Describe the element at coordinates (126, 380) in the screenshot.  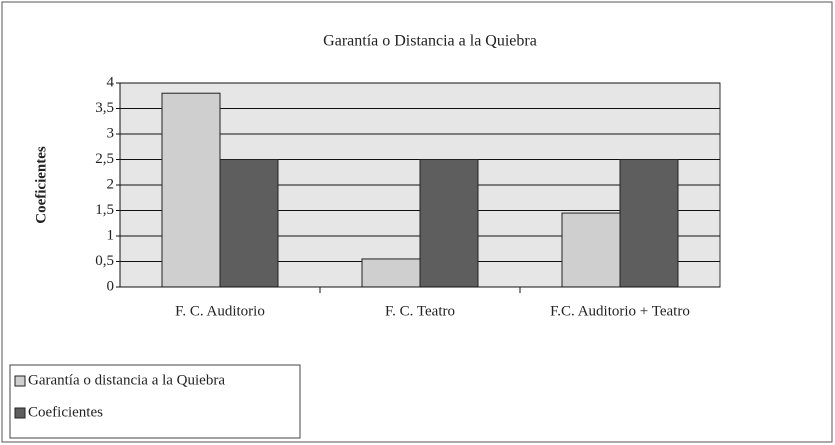
I see `legend-label: Garantía o distancia a la Quiebra` at that location.